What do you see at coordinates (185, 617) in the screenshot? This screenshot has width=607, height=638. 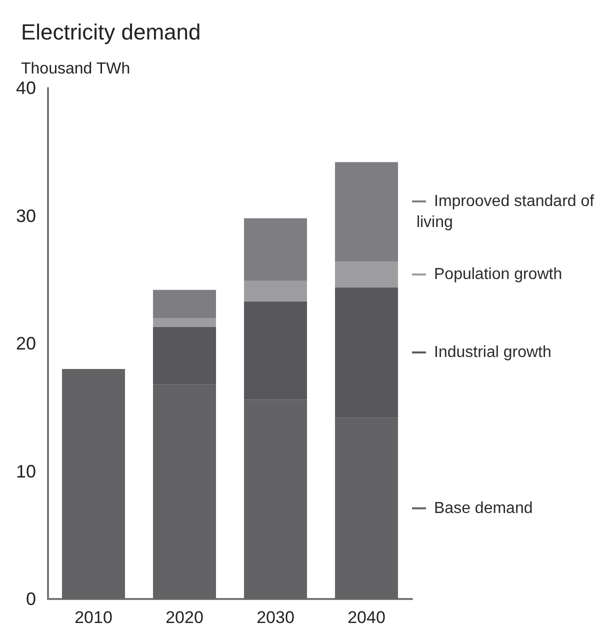 I see `x-tick-label: 2020` at bounding box center [185, 617].